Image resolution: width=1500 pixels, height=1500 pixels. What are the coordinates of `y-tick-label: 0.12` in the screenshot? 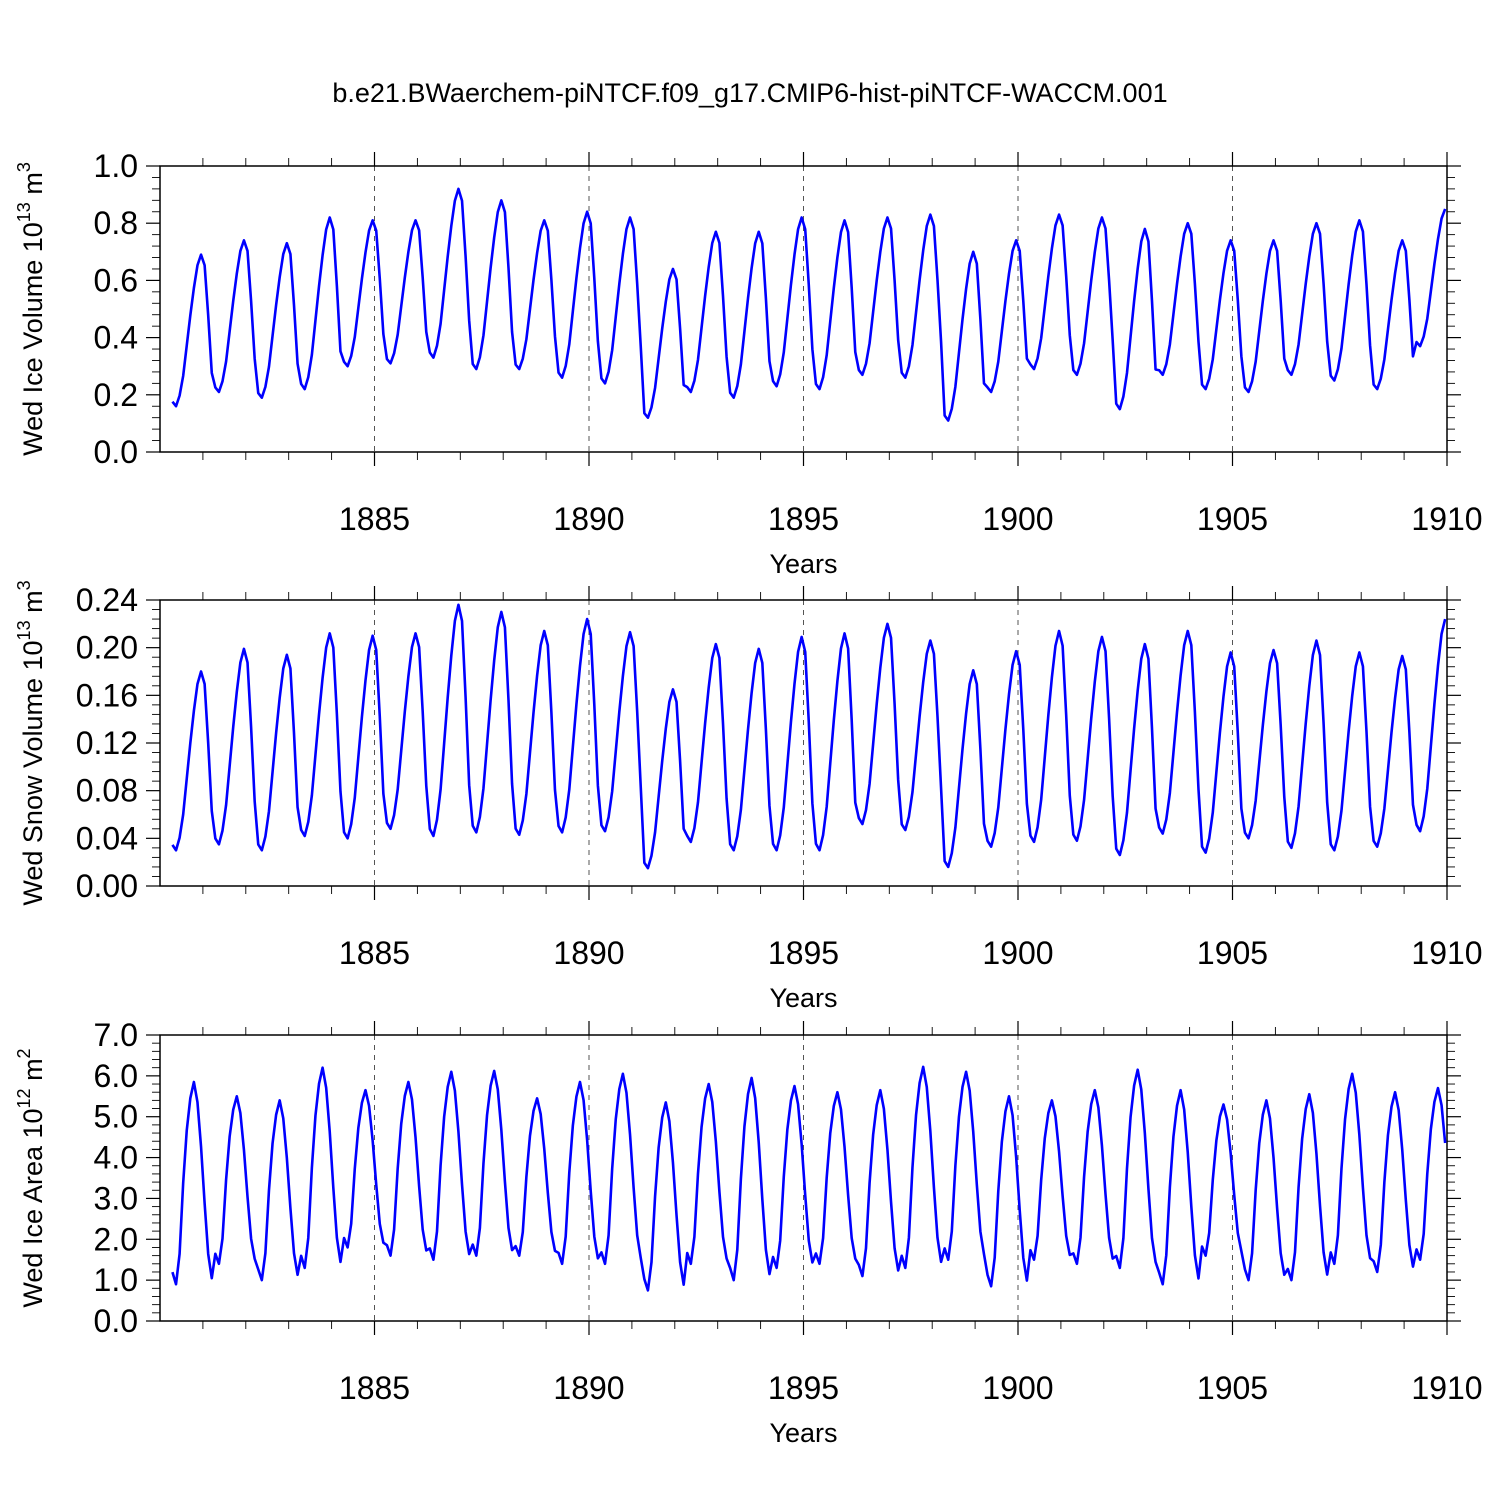 It's located at (107, 743).